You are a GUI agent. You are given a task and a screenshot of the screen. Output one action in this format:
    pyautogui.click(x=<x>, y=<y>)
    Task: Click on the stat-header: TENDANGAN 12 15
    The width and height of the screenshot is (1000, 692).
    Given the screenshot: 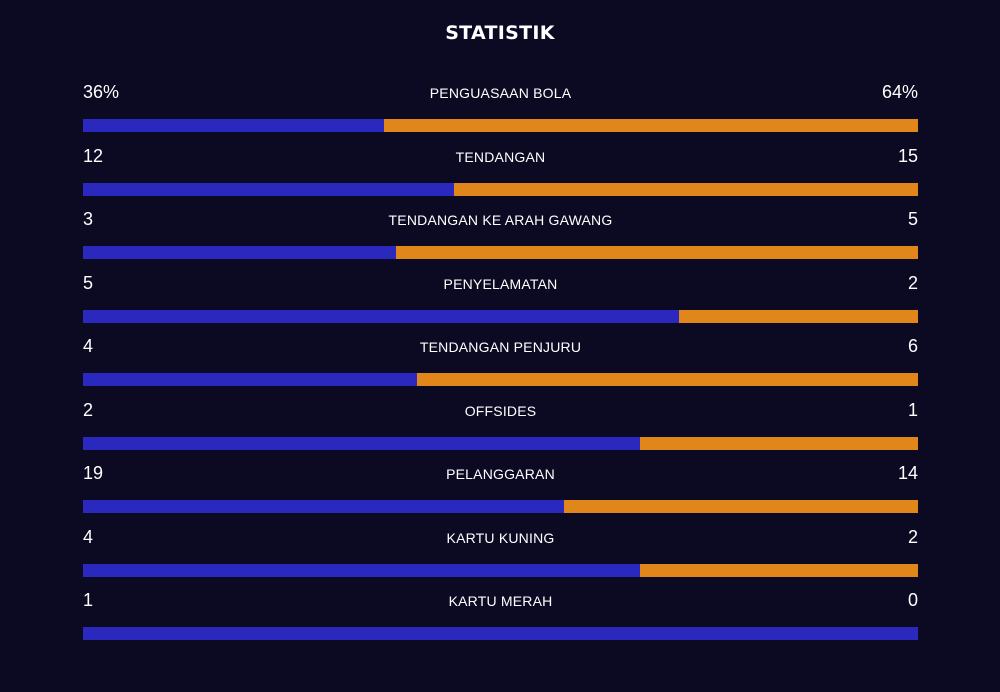 What is the action you would take?
    pyautogui.click(x=500, y=158)
    